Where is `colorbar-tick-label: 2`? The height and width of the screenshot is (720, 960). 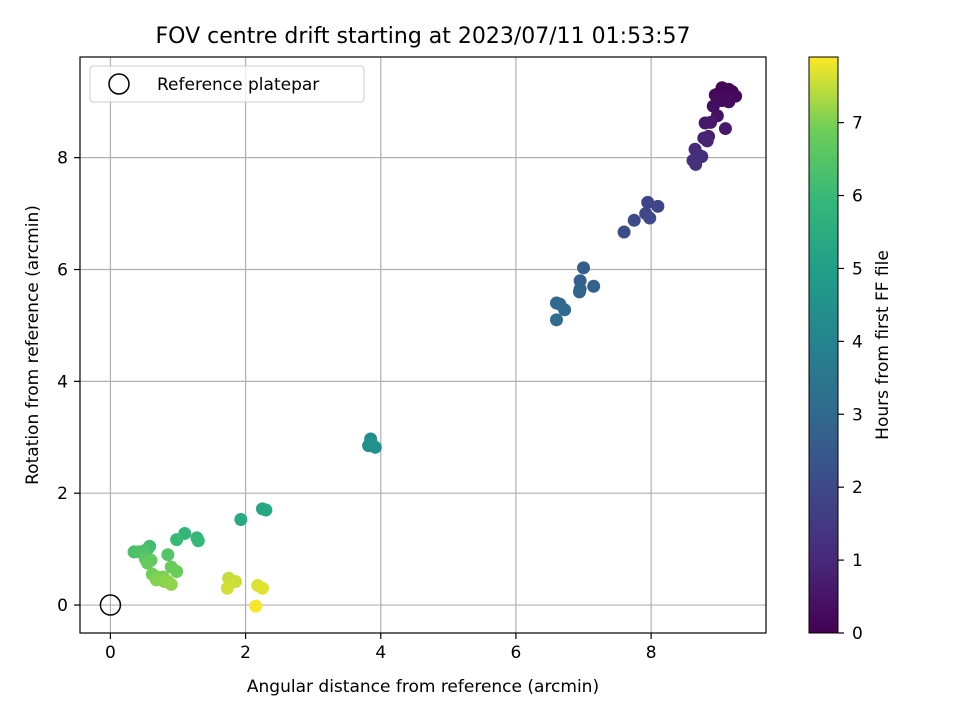
colorbar-tick-label: 2 is located at coordinates (857, 488).